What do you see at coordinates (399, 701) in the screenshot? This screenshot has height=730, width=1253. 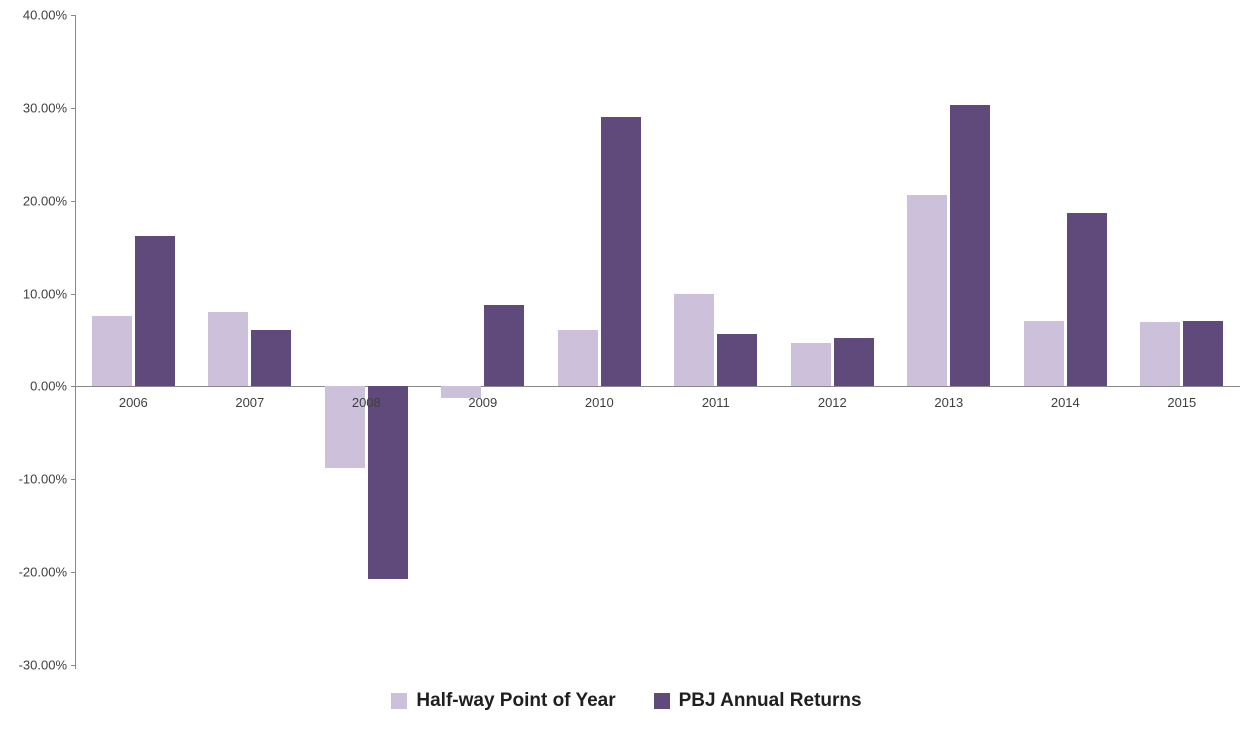 I see `legend-swatch-halfway-icon` at bounding box center [399, 701].